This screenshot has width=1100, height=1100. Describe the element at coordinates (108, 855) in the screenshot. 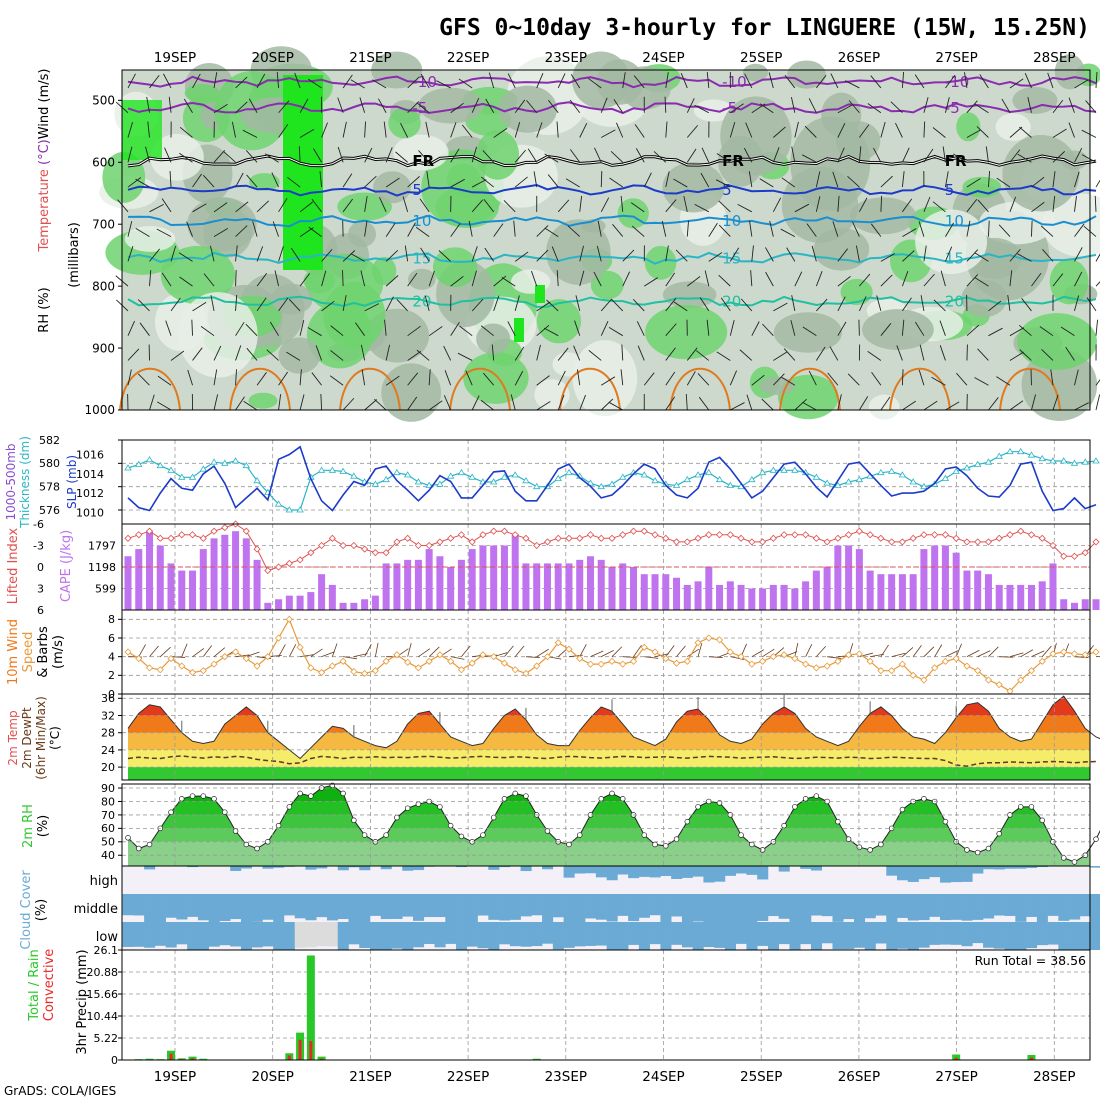

I see `tick-label: 40` at that location.